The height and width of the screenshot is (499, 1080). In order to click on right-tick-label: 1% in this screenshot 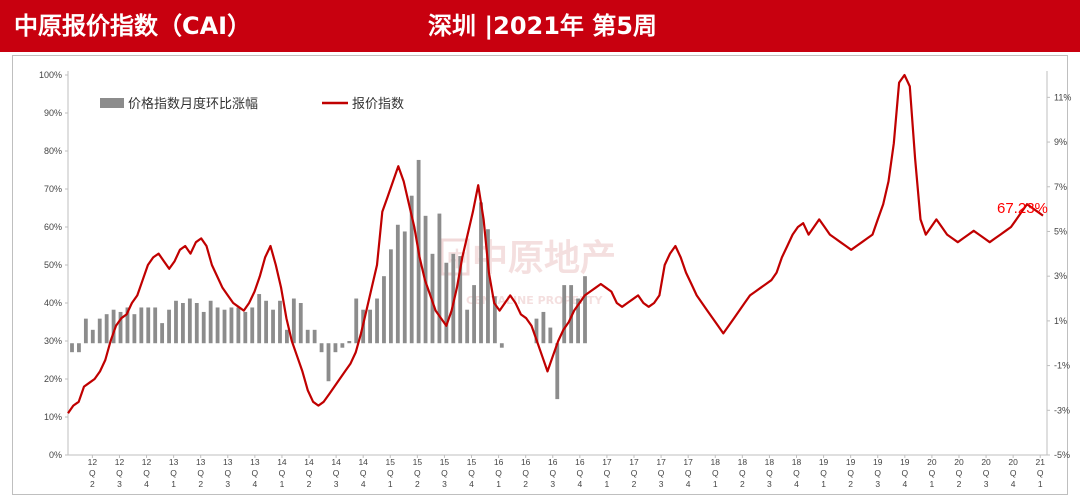, I will do `click(1060, 321)`.